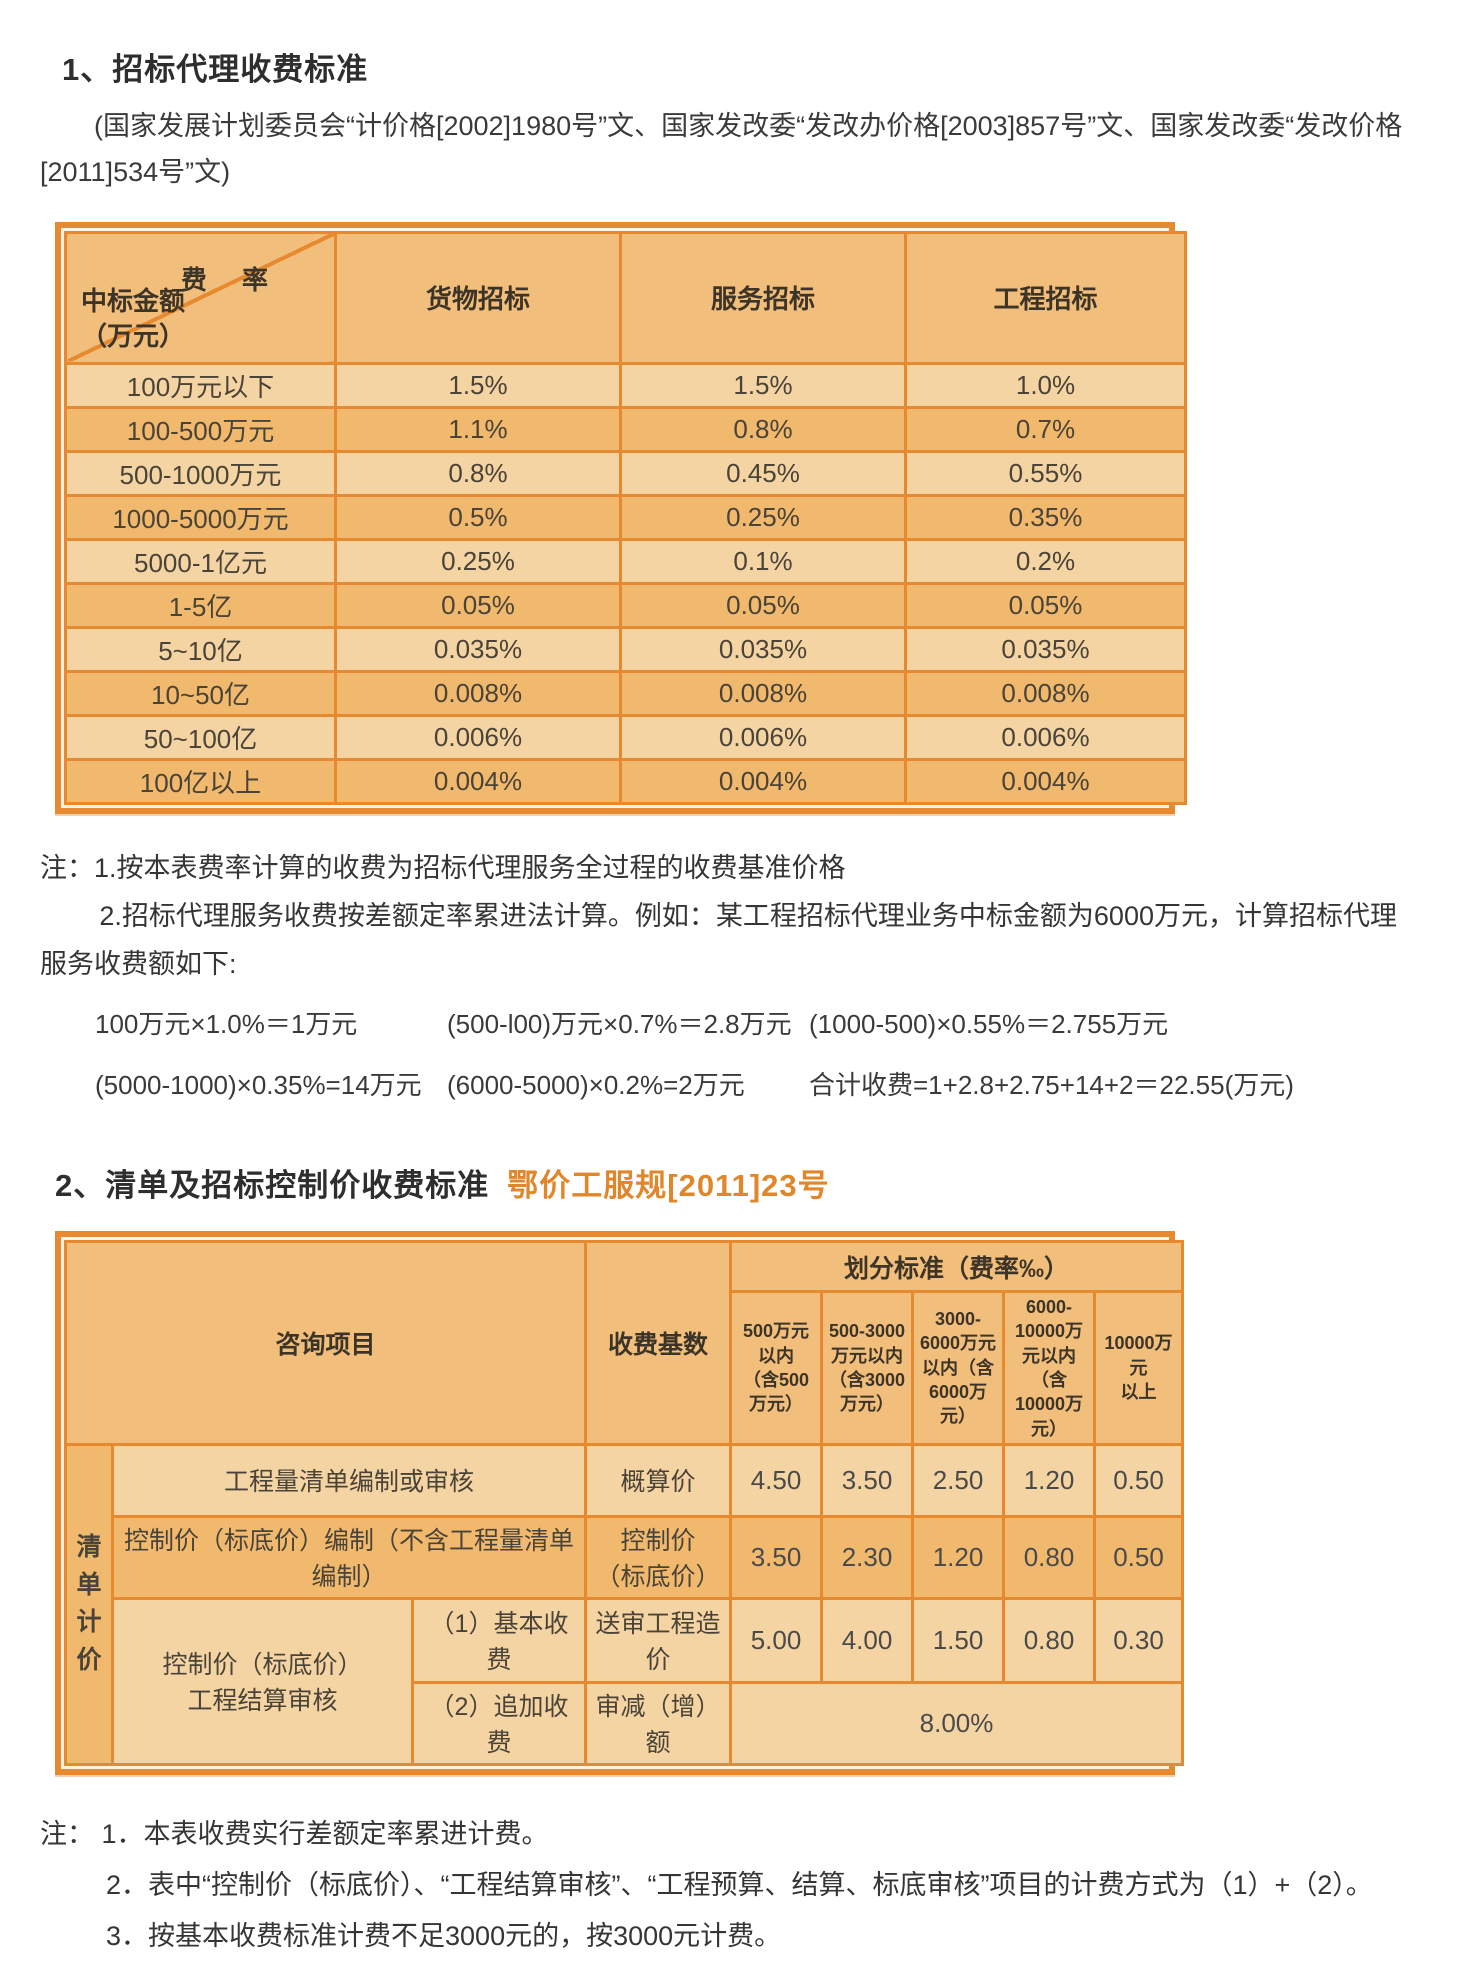 Image resolution: width=1459 pixels, height=1963 pixels. Describe the element at coordinates (1051, 1085) in the screenshot. I see `formula: 合计收费=1+2.8+2.75+14+2＝22.55(万元)` at that location.